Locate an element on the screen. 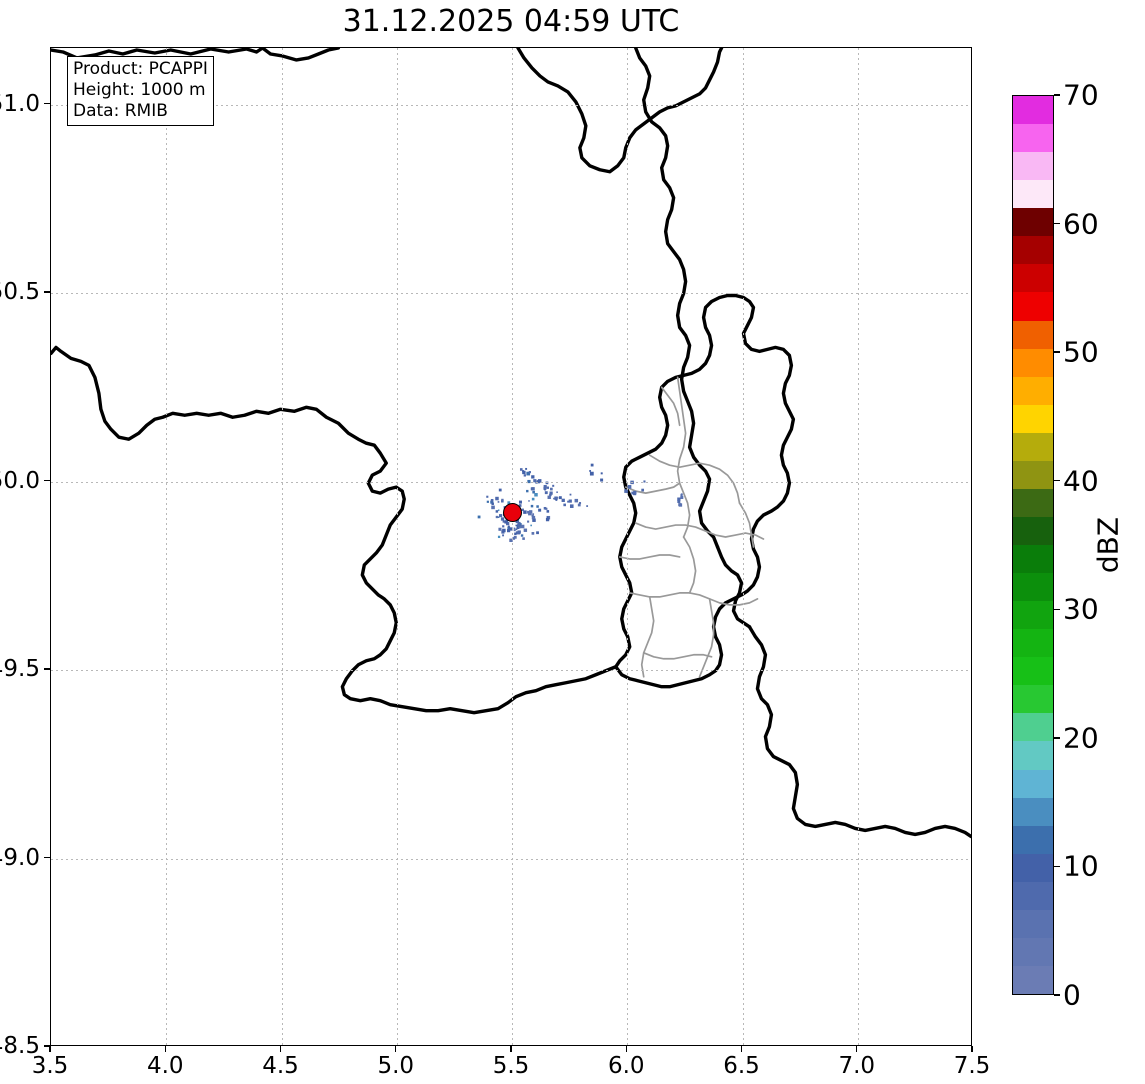 This screenshot has width=1145, height=1084. y-axis-tick-label: 49.0 is located at coordinates (20, 857).